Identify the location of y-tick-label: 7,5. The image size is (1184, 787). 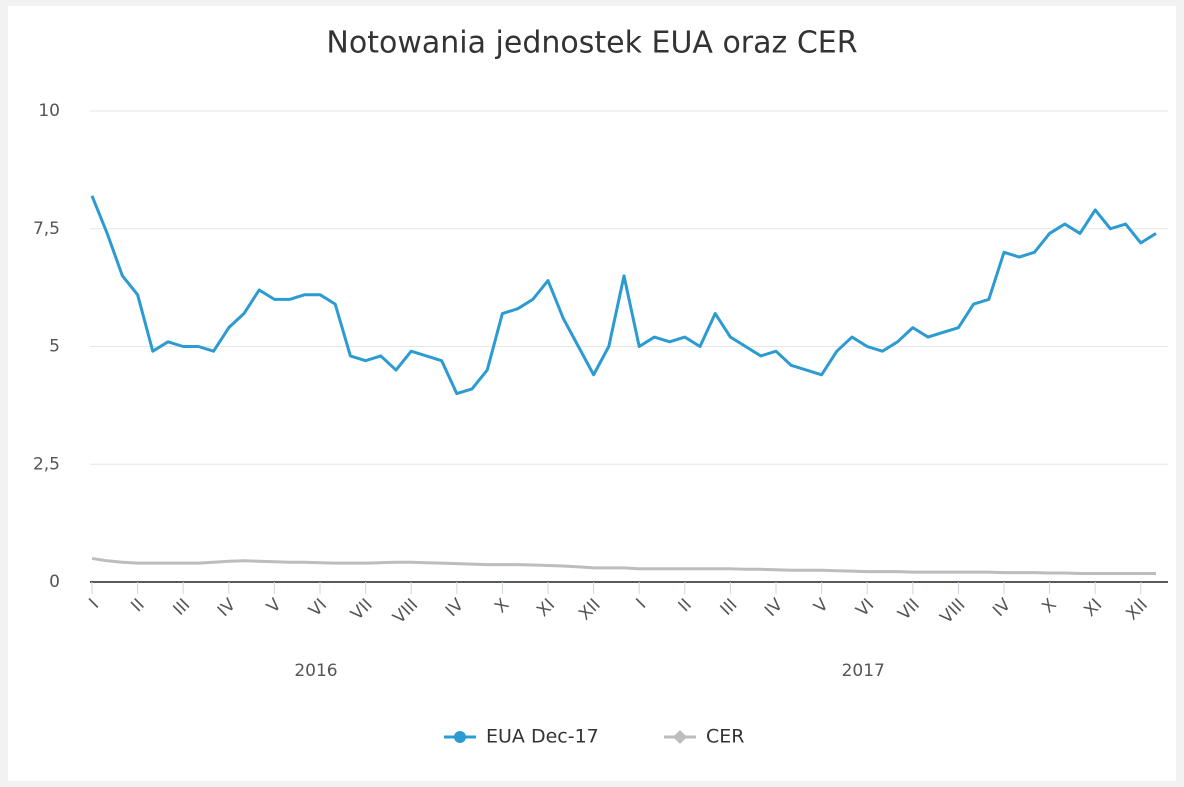
(46, 229).